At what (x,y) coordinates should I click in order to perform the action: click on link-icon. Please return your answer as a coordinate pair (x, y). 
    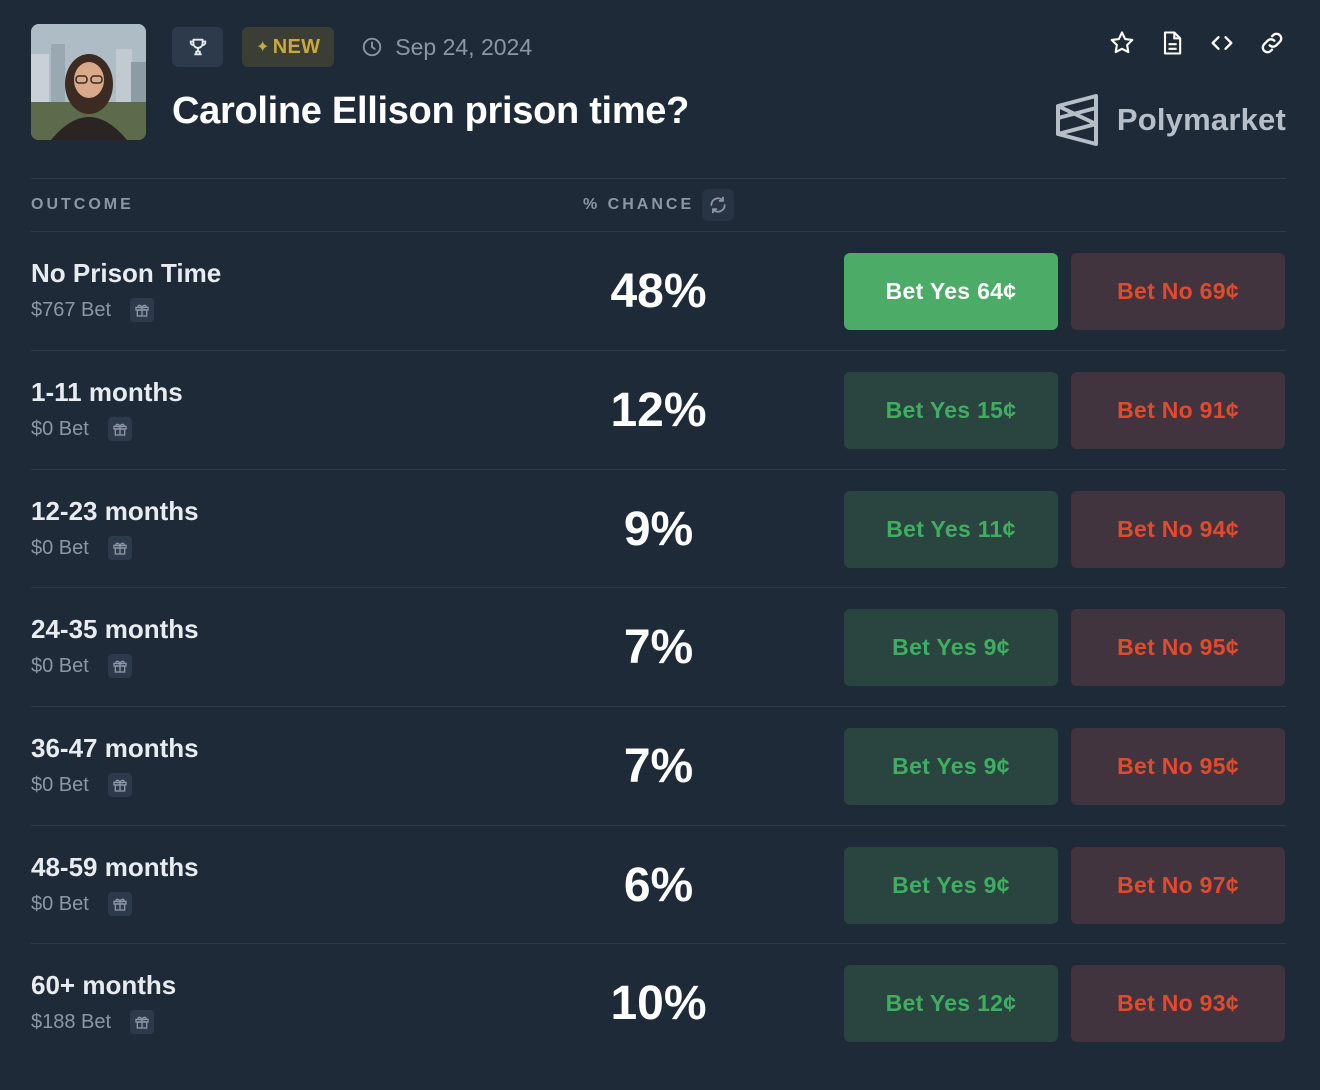
    Looking at the image, I should click on (1272, 43).